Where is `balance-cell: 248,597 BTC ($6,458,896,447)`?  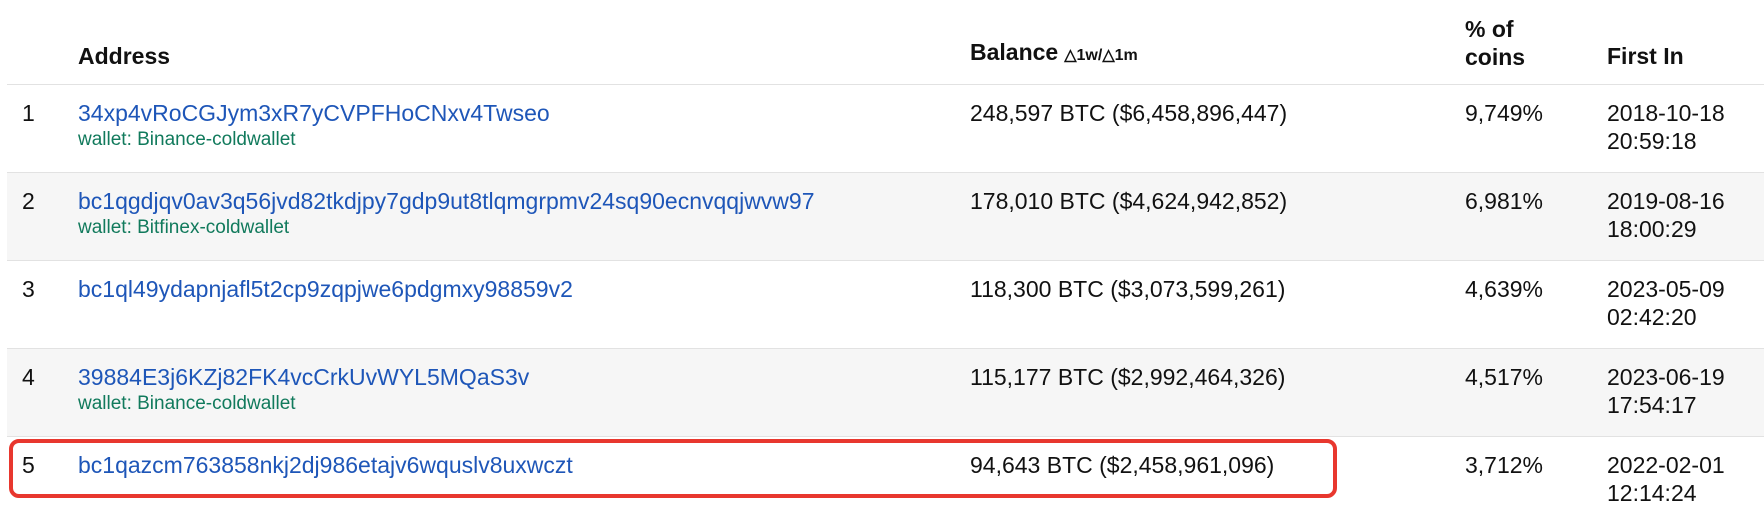
balance-cell: 248,597 BTC ($6,458,896,447) is located at coordinates (1129, 113).